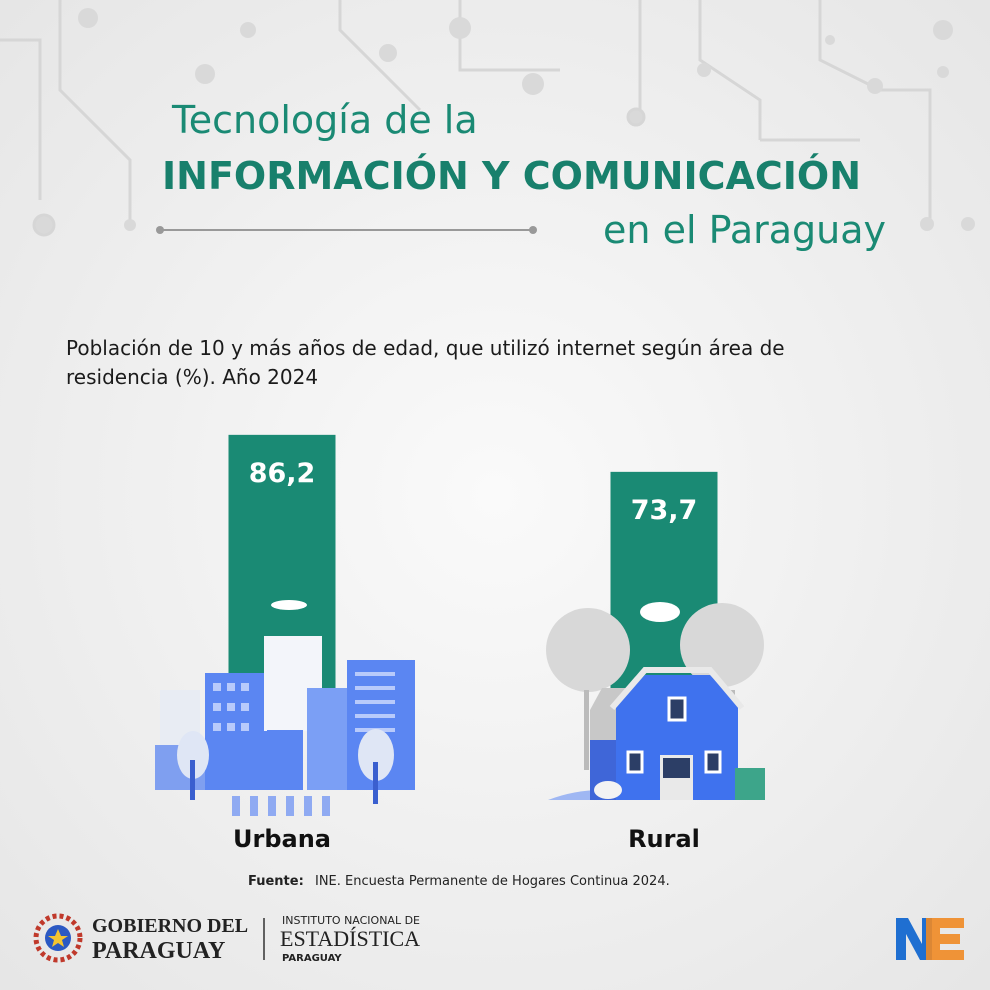  What do you see at coordinates (350, 938) in the screenshot?
I see `ine-logo-line-2: ESTADÍSTICA` at bounding box center [350, 938].